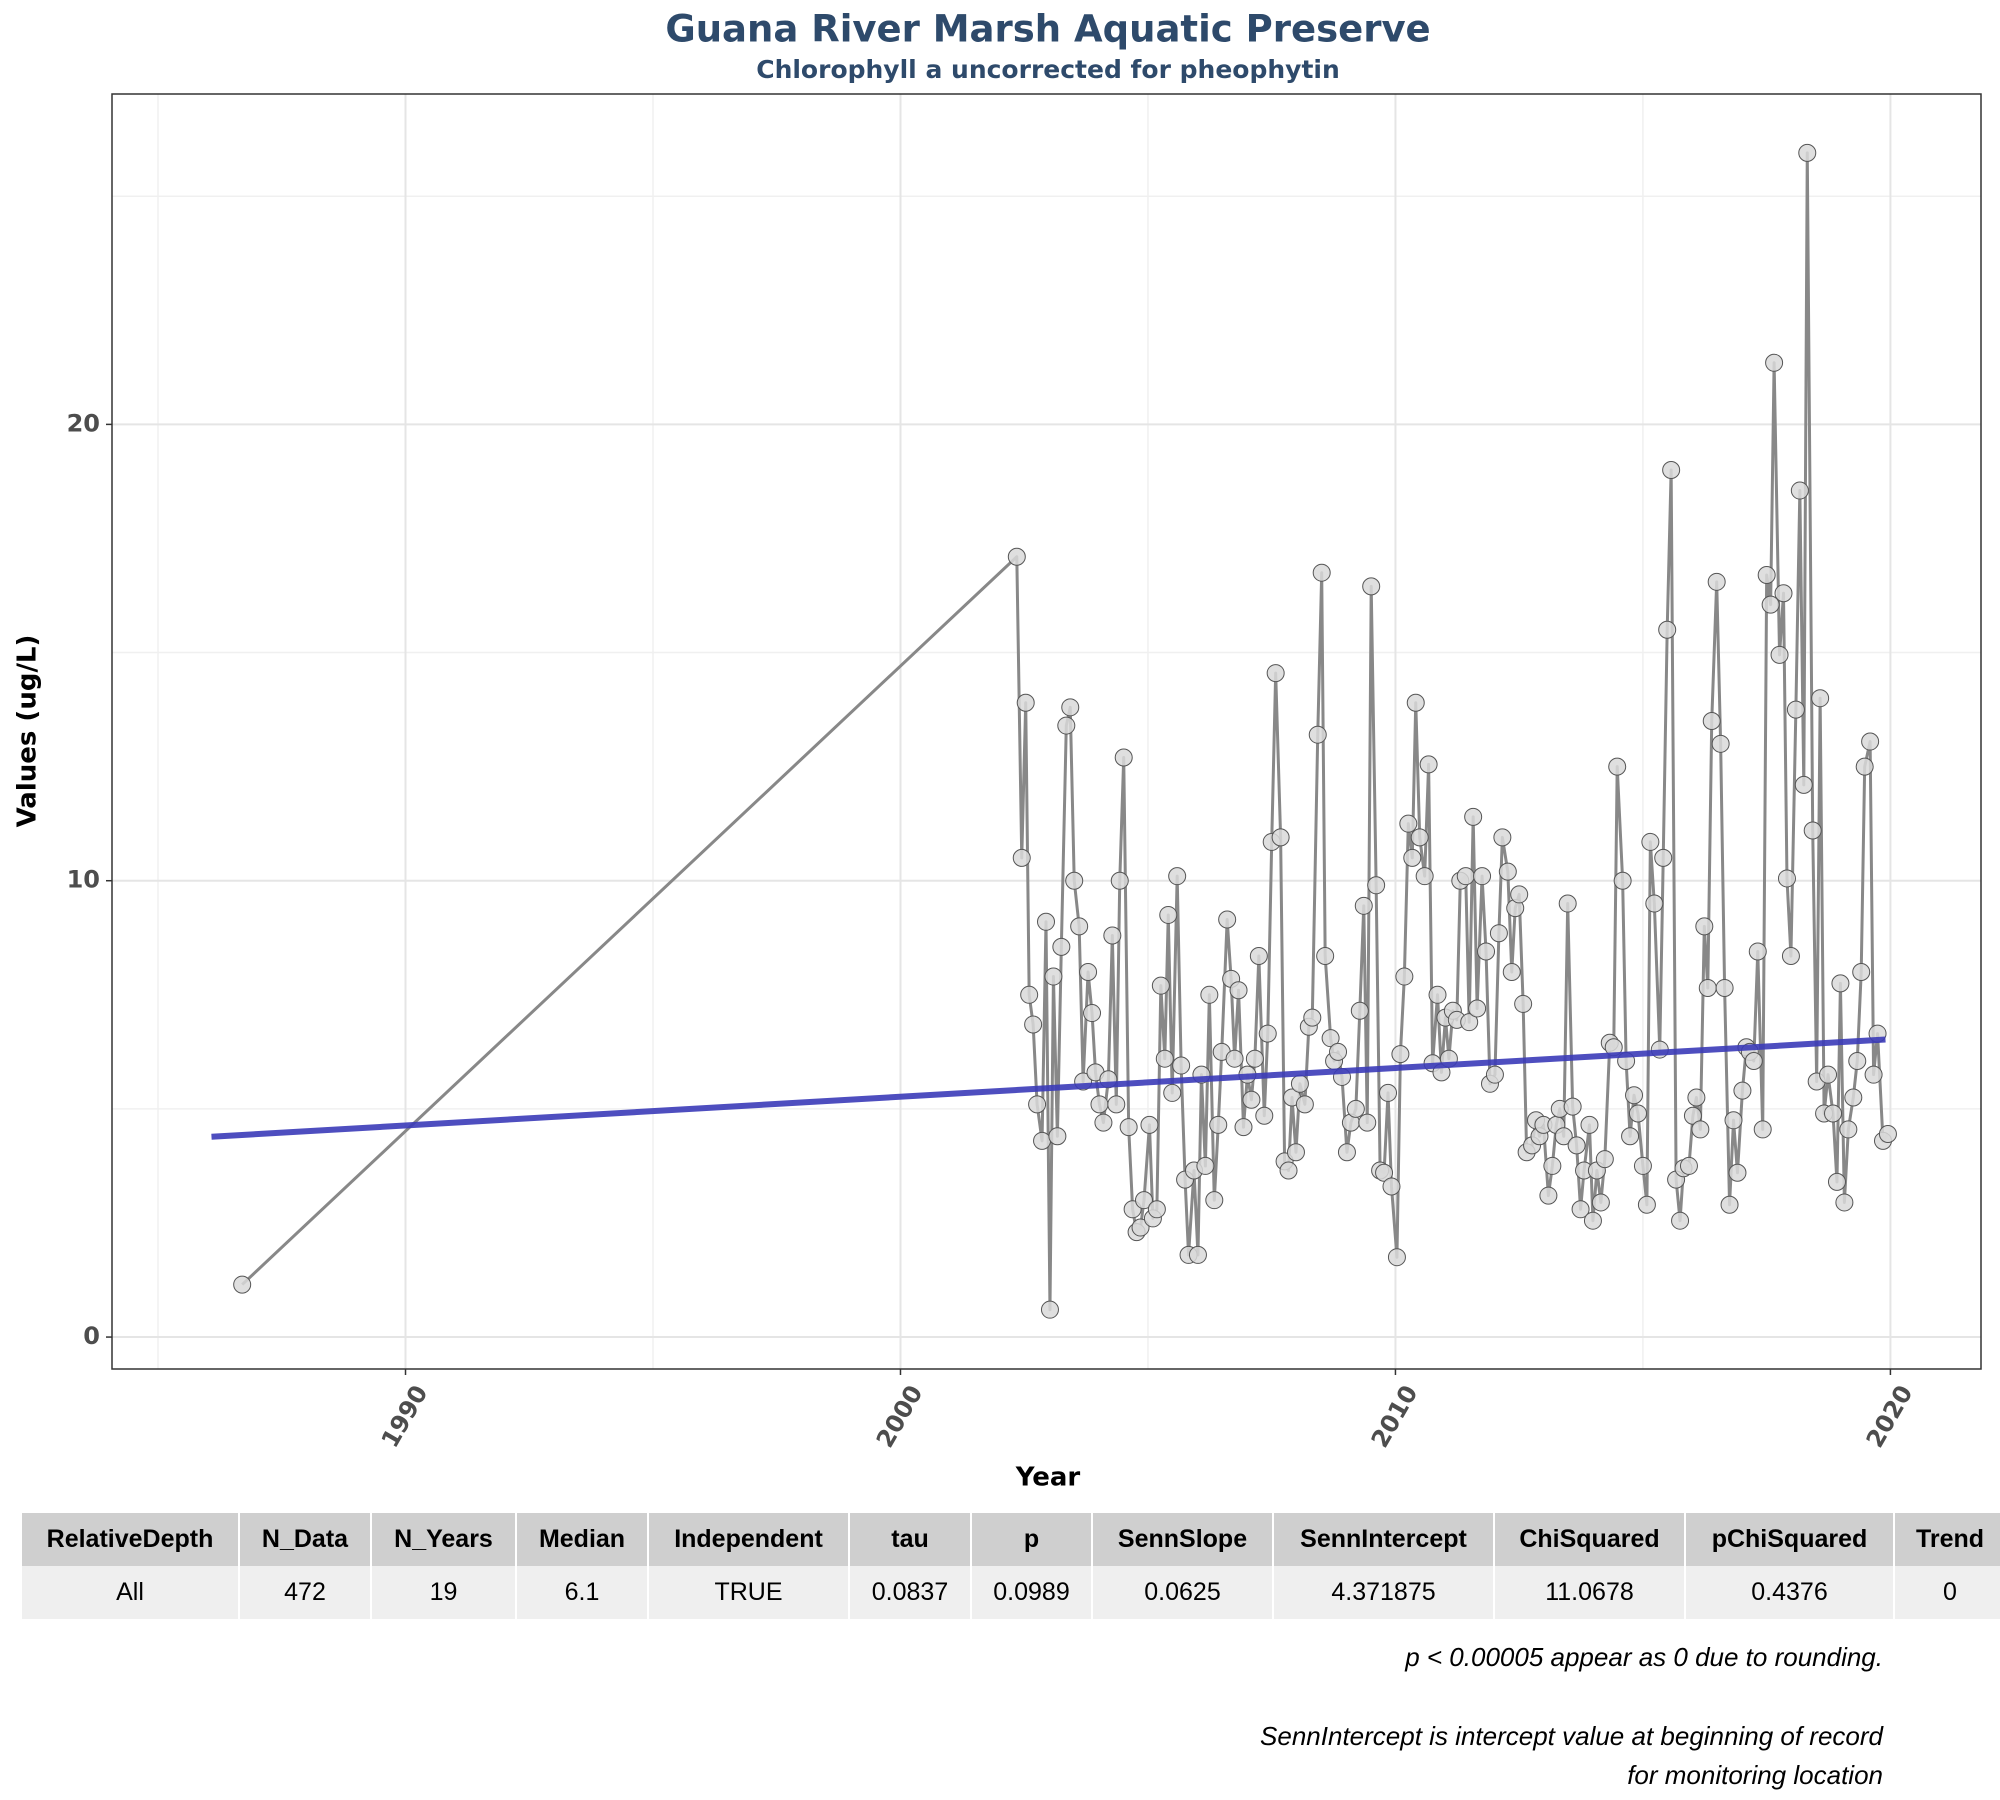  I want to click on column-header: SennSlope, so click(1182, 1539).